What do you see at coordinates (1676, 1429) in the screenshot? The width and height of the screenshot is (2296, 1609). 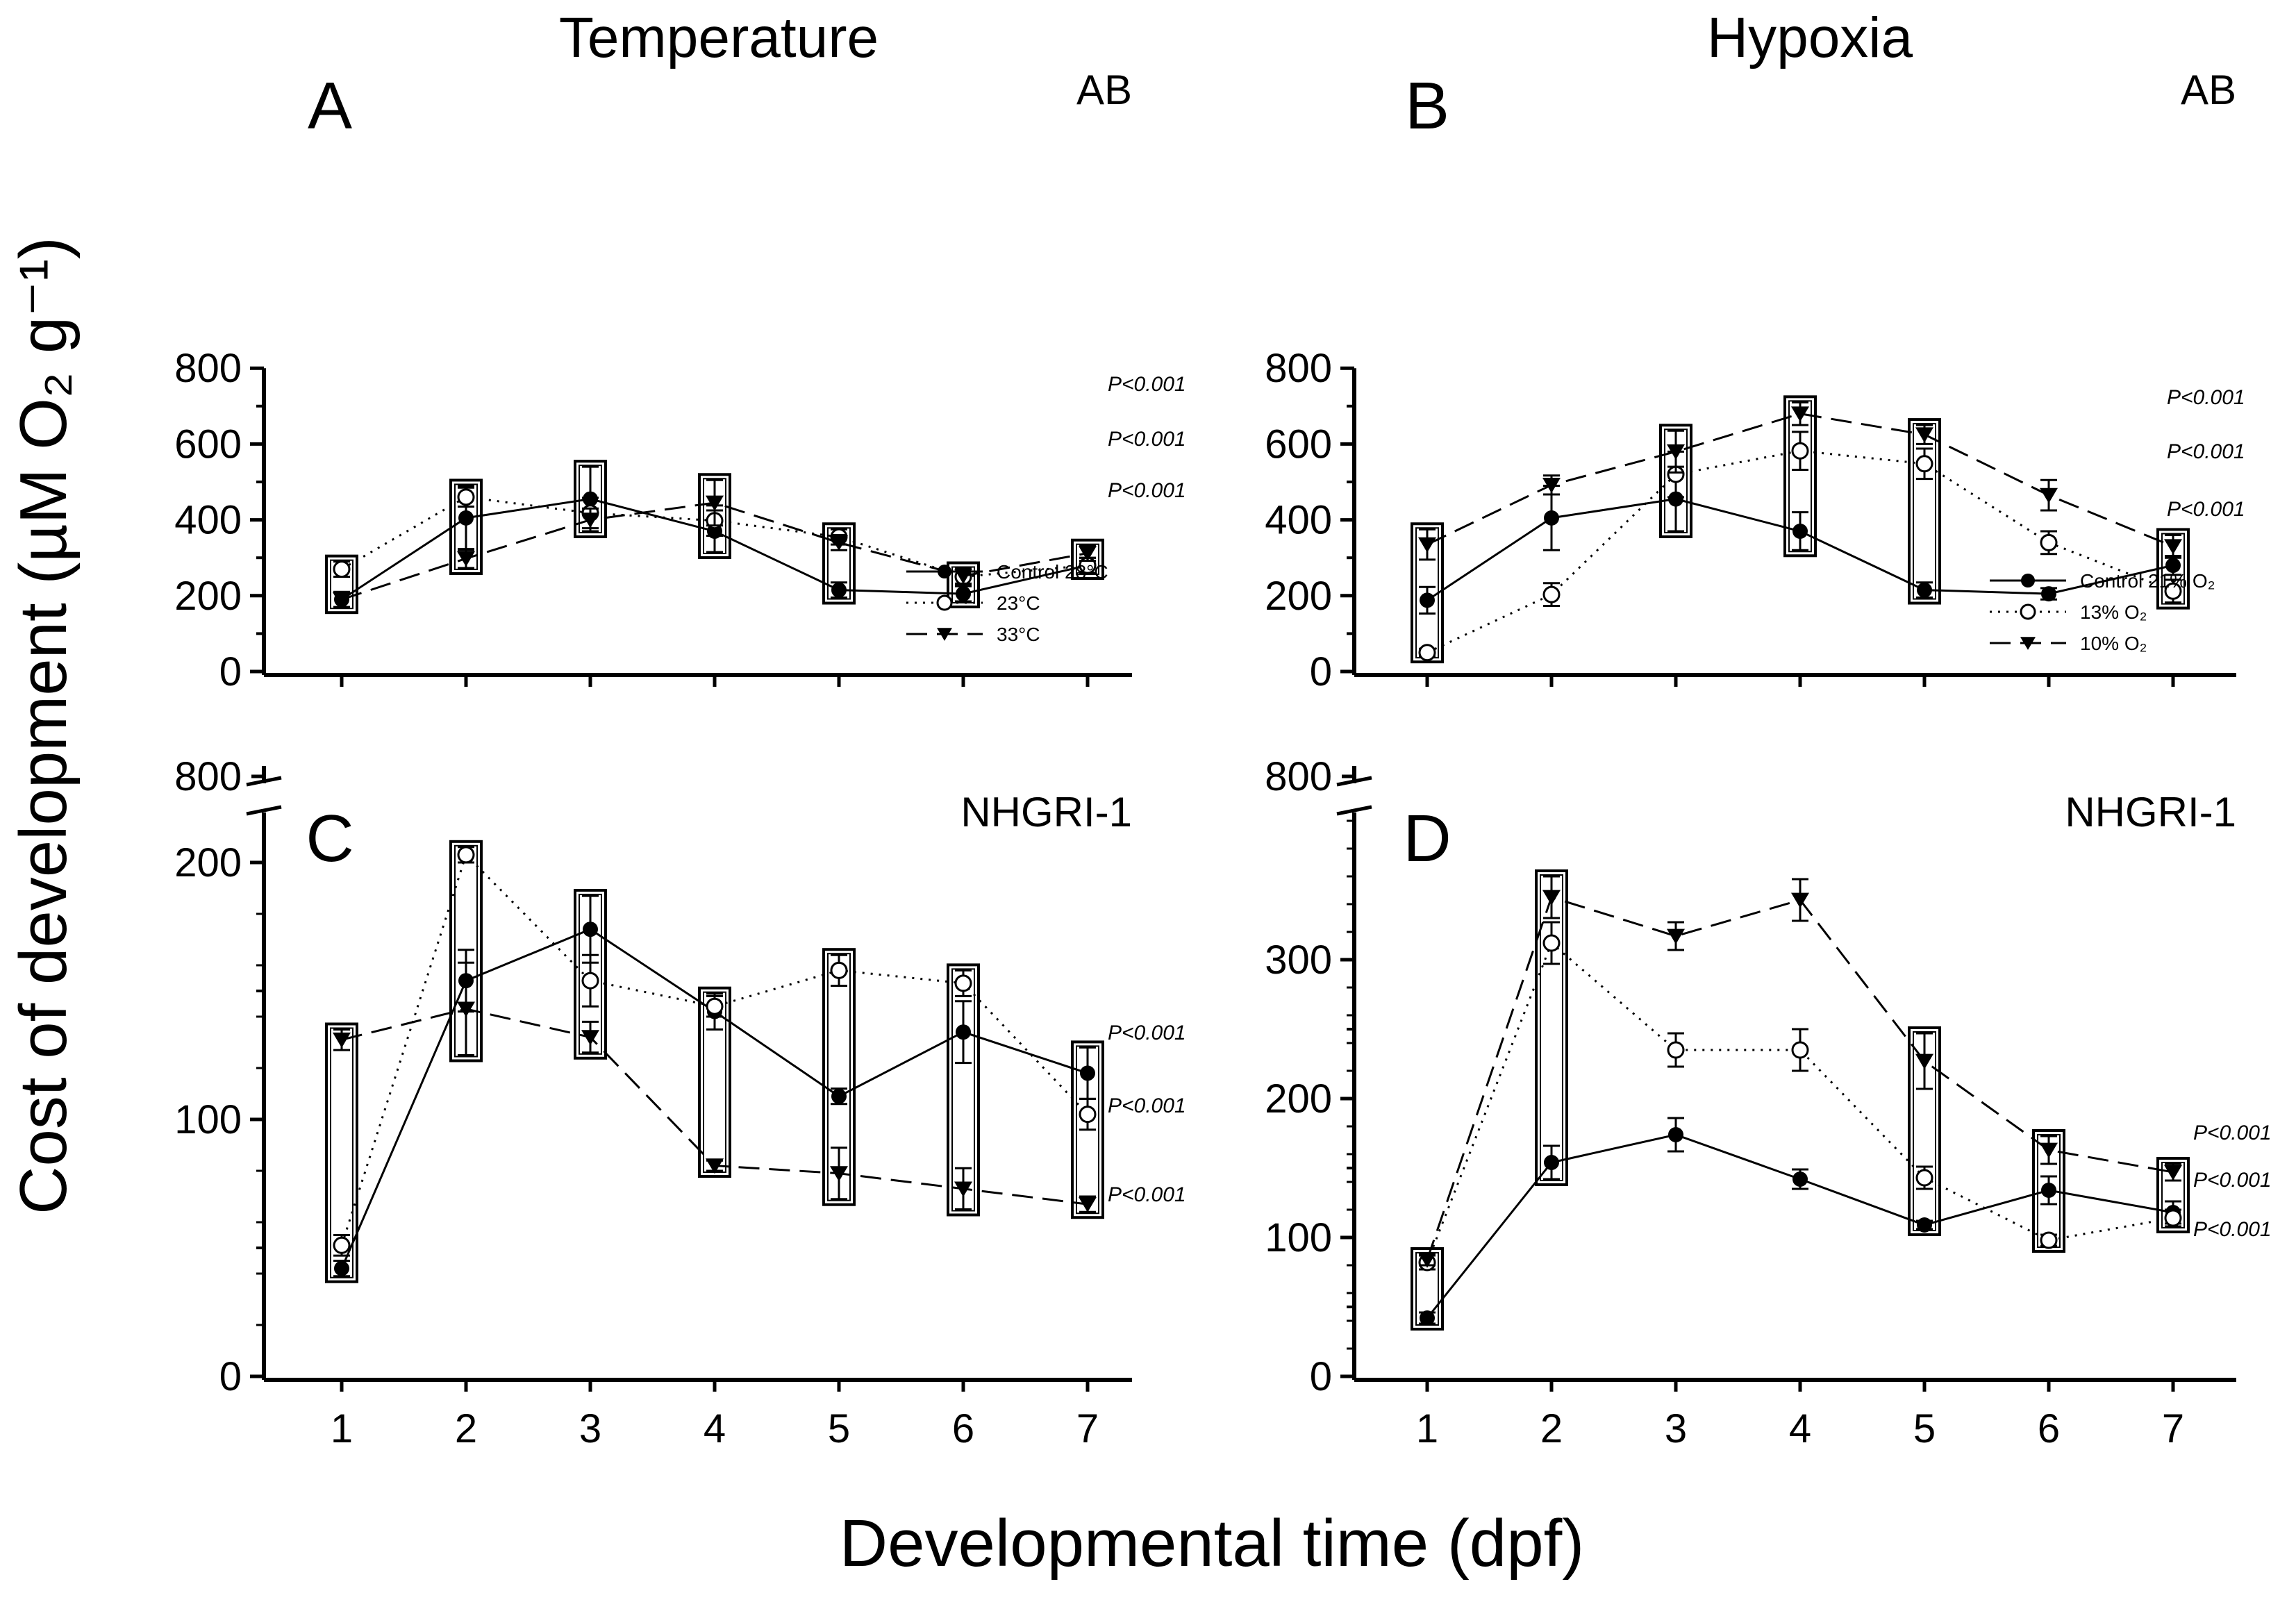 I see `x-tick-label: 3` at bounding box center [1676, 1429].